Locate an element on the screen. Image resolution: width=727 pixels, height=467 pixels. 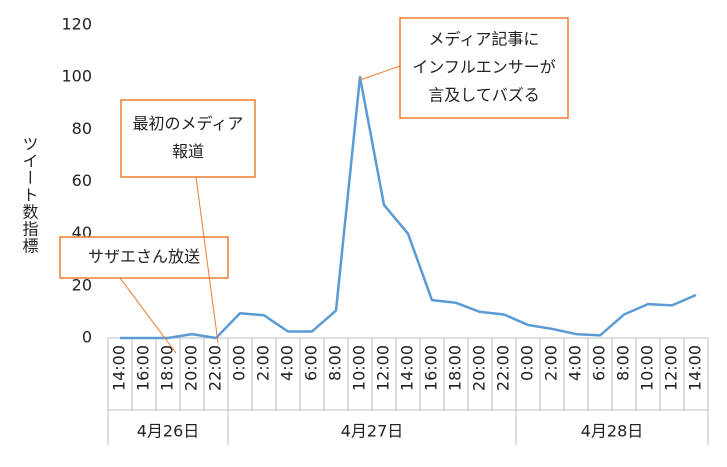
annotation-text: 報道 is located at coordinates (188, 151).